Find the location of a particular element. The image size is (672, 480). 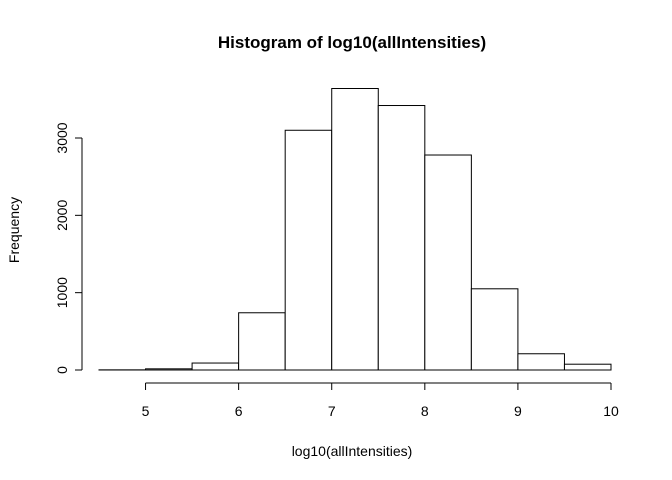

y-tick-label: 0 is located at coordinates (62, 370).